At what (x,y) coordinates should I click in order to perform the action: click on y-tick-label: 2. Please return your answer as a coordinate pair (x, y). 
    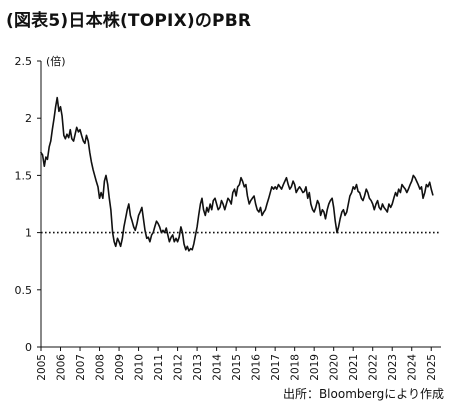
    Looking at the image, I should click on (28, 118).